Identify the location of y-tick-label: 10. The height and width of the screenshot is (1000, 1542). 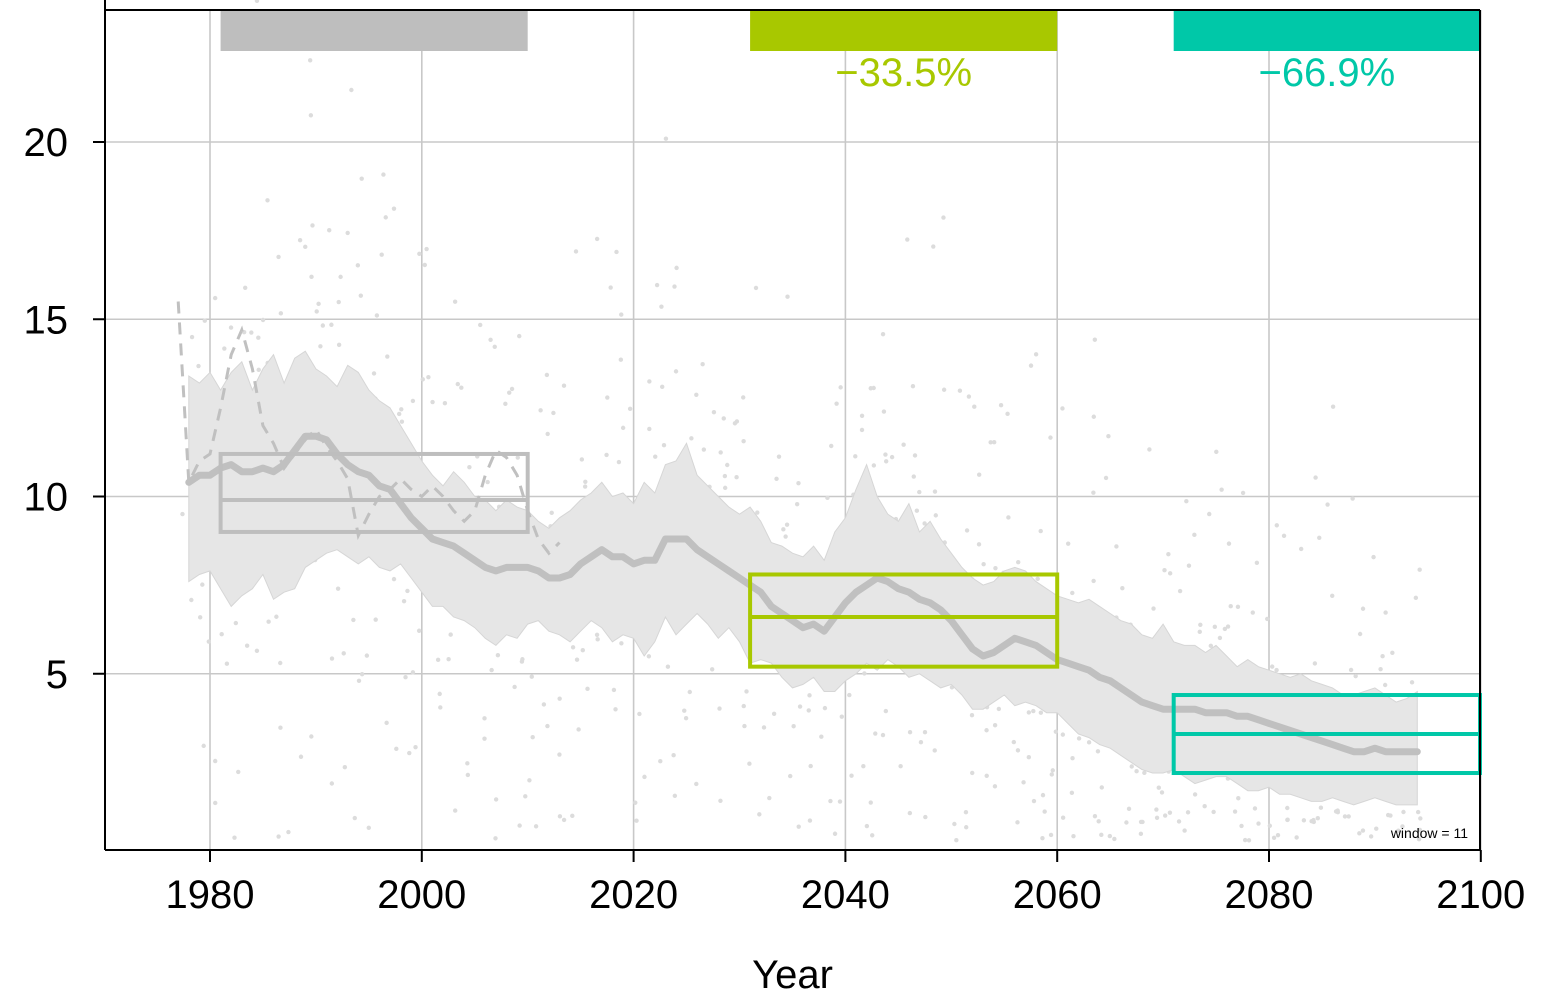
(46, 498).